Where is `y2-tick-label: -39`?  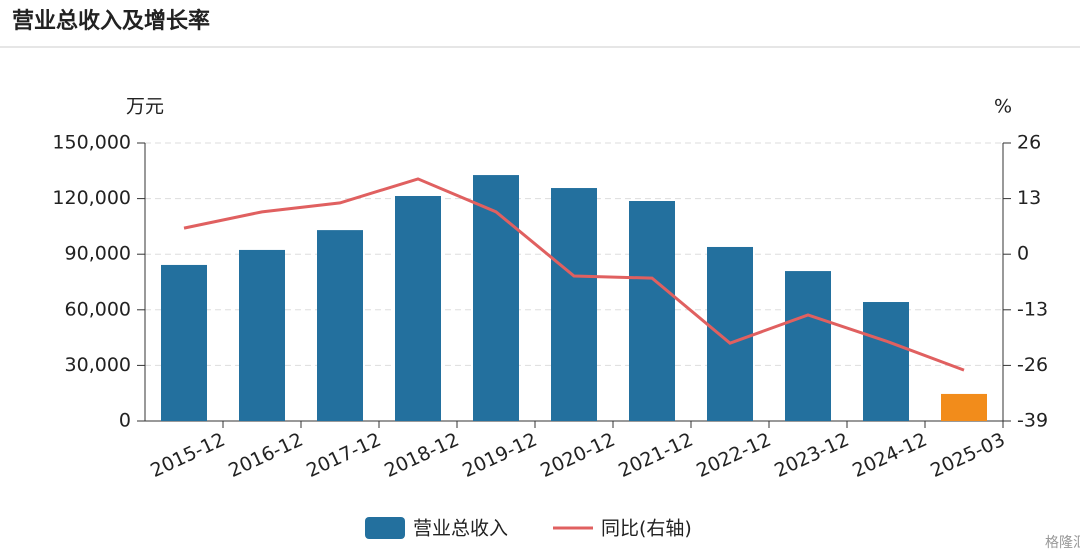 y2-tick-label: -39 is located at coordinates (1032, 421).